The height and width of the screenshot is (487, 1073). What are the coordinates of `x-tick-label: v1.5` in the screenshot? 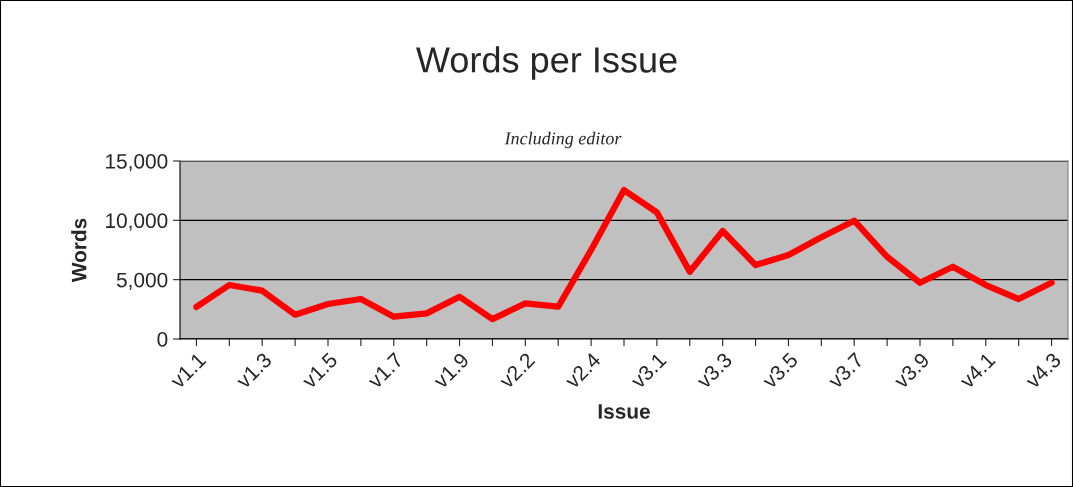 It's located at (319, 370).